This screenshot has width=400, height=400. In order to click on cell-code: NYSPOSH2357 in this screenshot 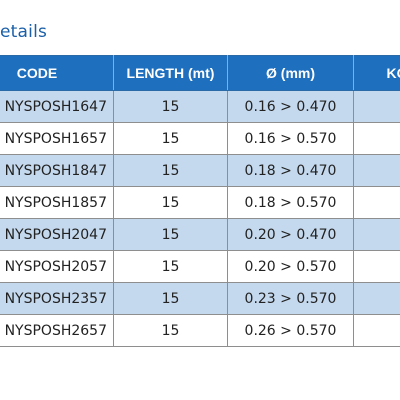, I will do `click(57, 298)`.